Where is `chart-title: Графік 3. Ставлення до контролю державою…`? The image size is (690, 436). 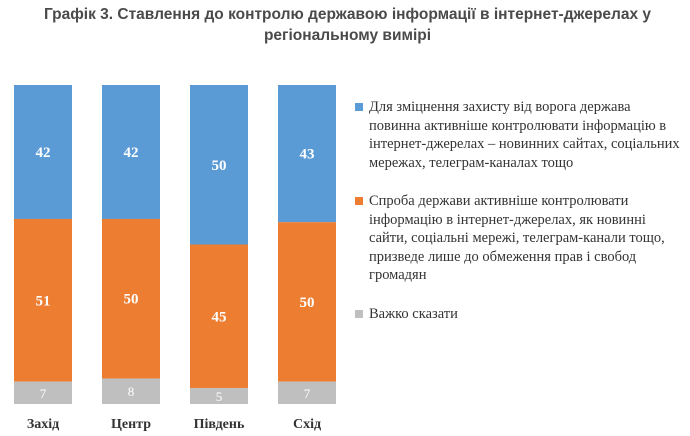 chart-title: Графік 3. Ставлення до контролю державою… is located at coordinates (347, 25).